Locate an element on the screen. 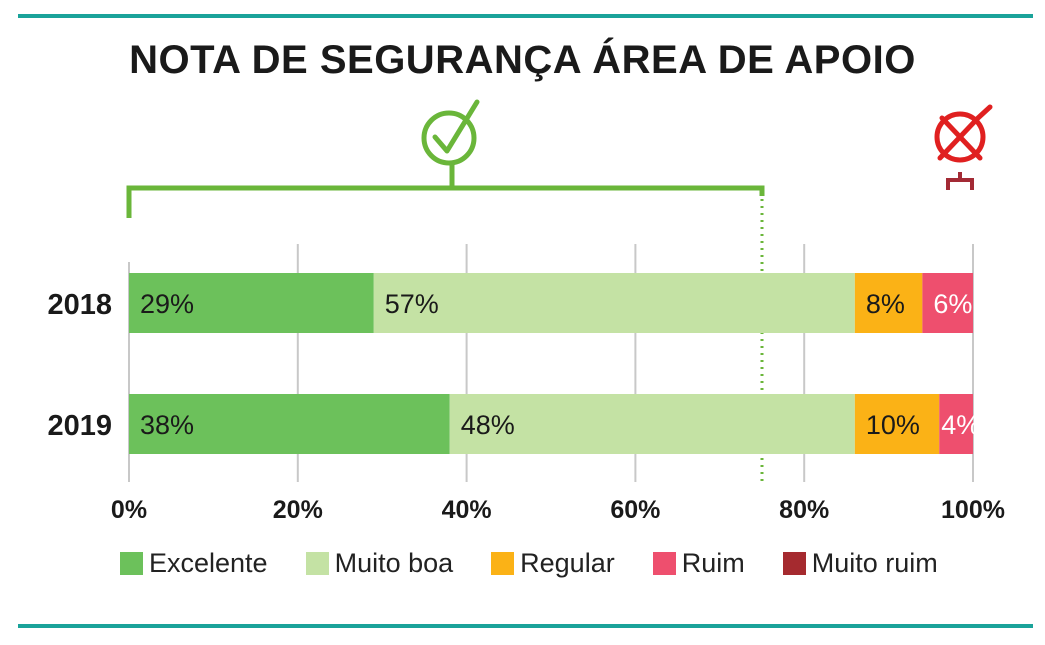 The height and width of the screenshot is (645, 1045). cross-circle-icon is located at coordinates (963, 133).